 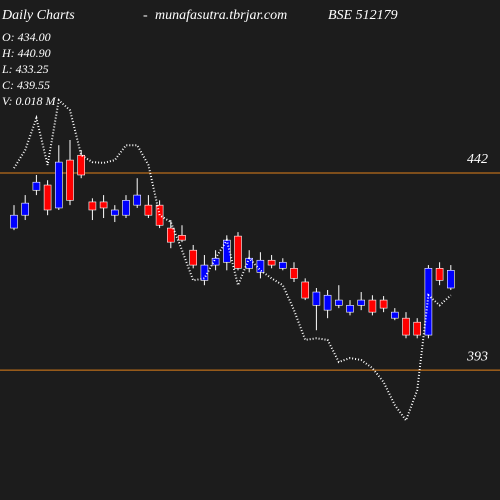 I want to click on symbol: BSE 512179, so click(x=363, y=15).